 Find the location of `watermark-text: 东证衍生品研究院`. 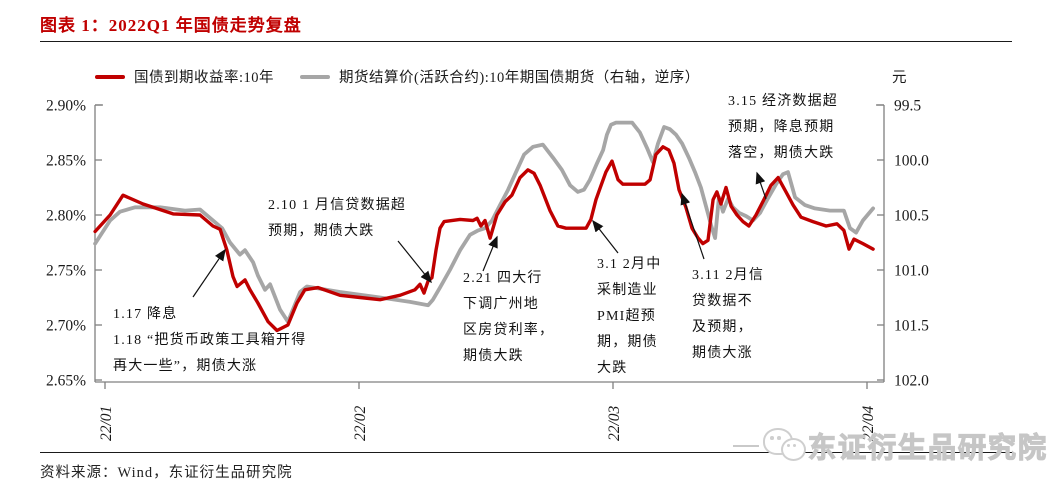

watermark-text: 东证衍生品研究院 is located at coordinates (928, 448).